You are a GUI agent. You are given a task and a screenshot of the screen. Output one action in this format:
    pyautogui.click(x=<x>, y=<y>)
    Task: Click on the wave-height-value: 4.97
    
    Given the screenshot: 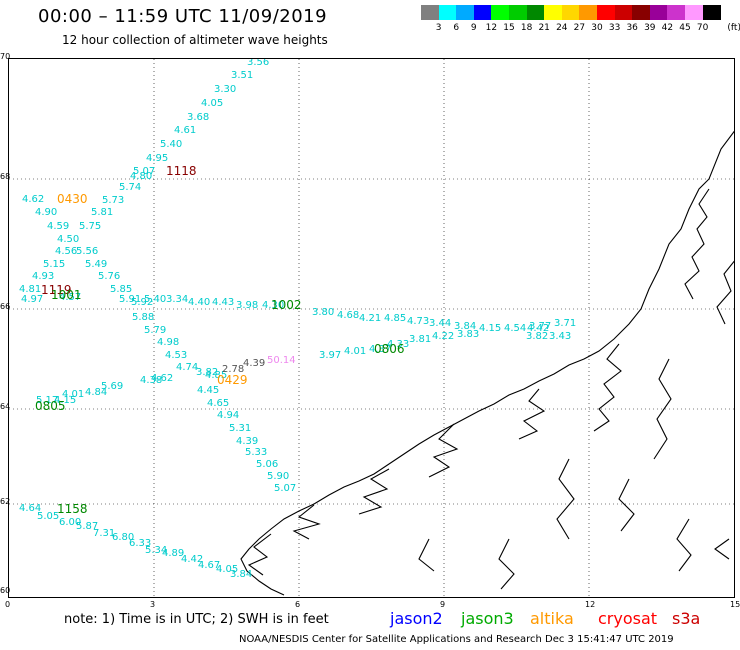 What is the action you would take?
    pyautogui.click(x=32, y=299)
    